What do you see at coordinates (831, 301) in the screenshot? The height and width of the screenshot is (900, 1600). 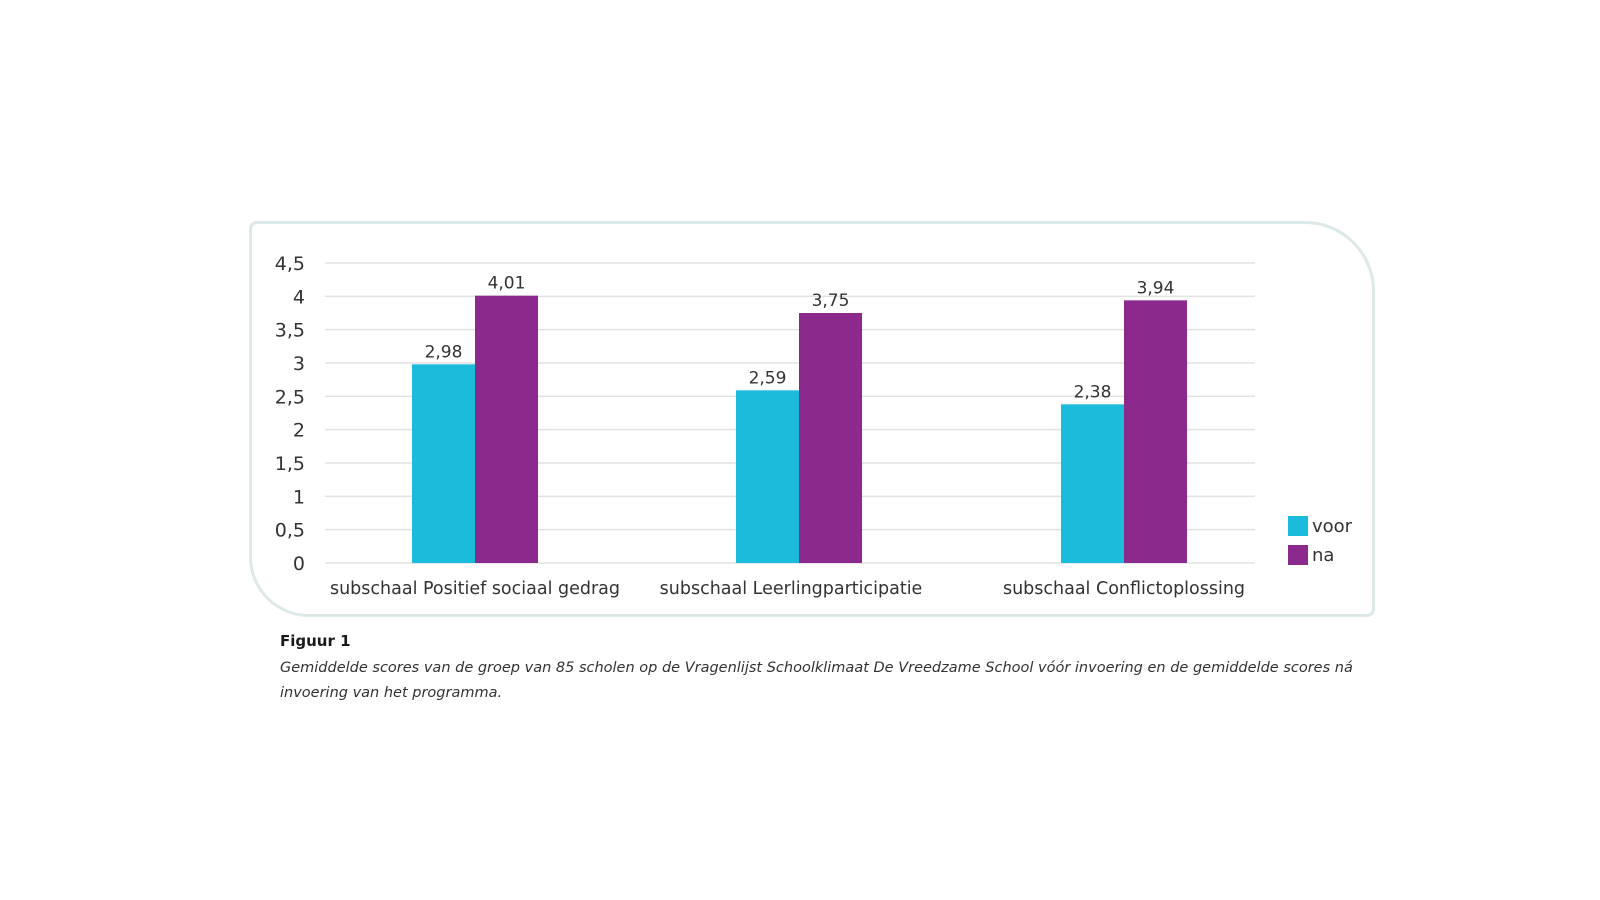 I see `data-label: 3,75` at bounding box center [831, 301].